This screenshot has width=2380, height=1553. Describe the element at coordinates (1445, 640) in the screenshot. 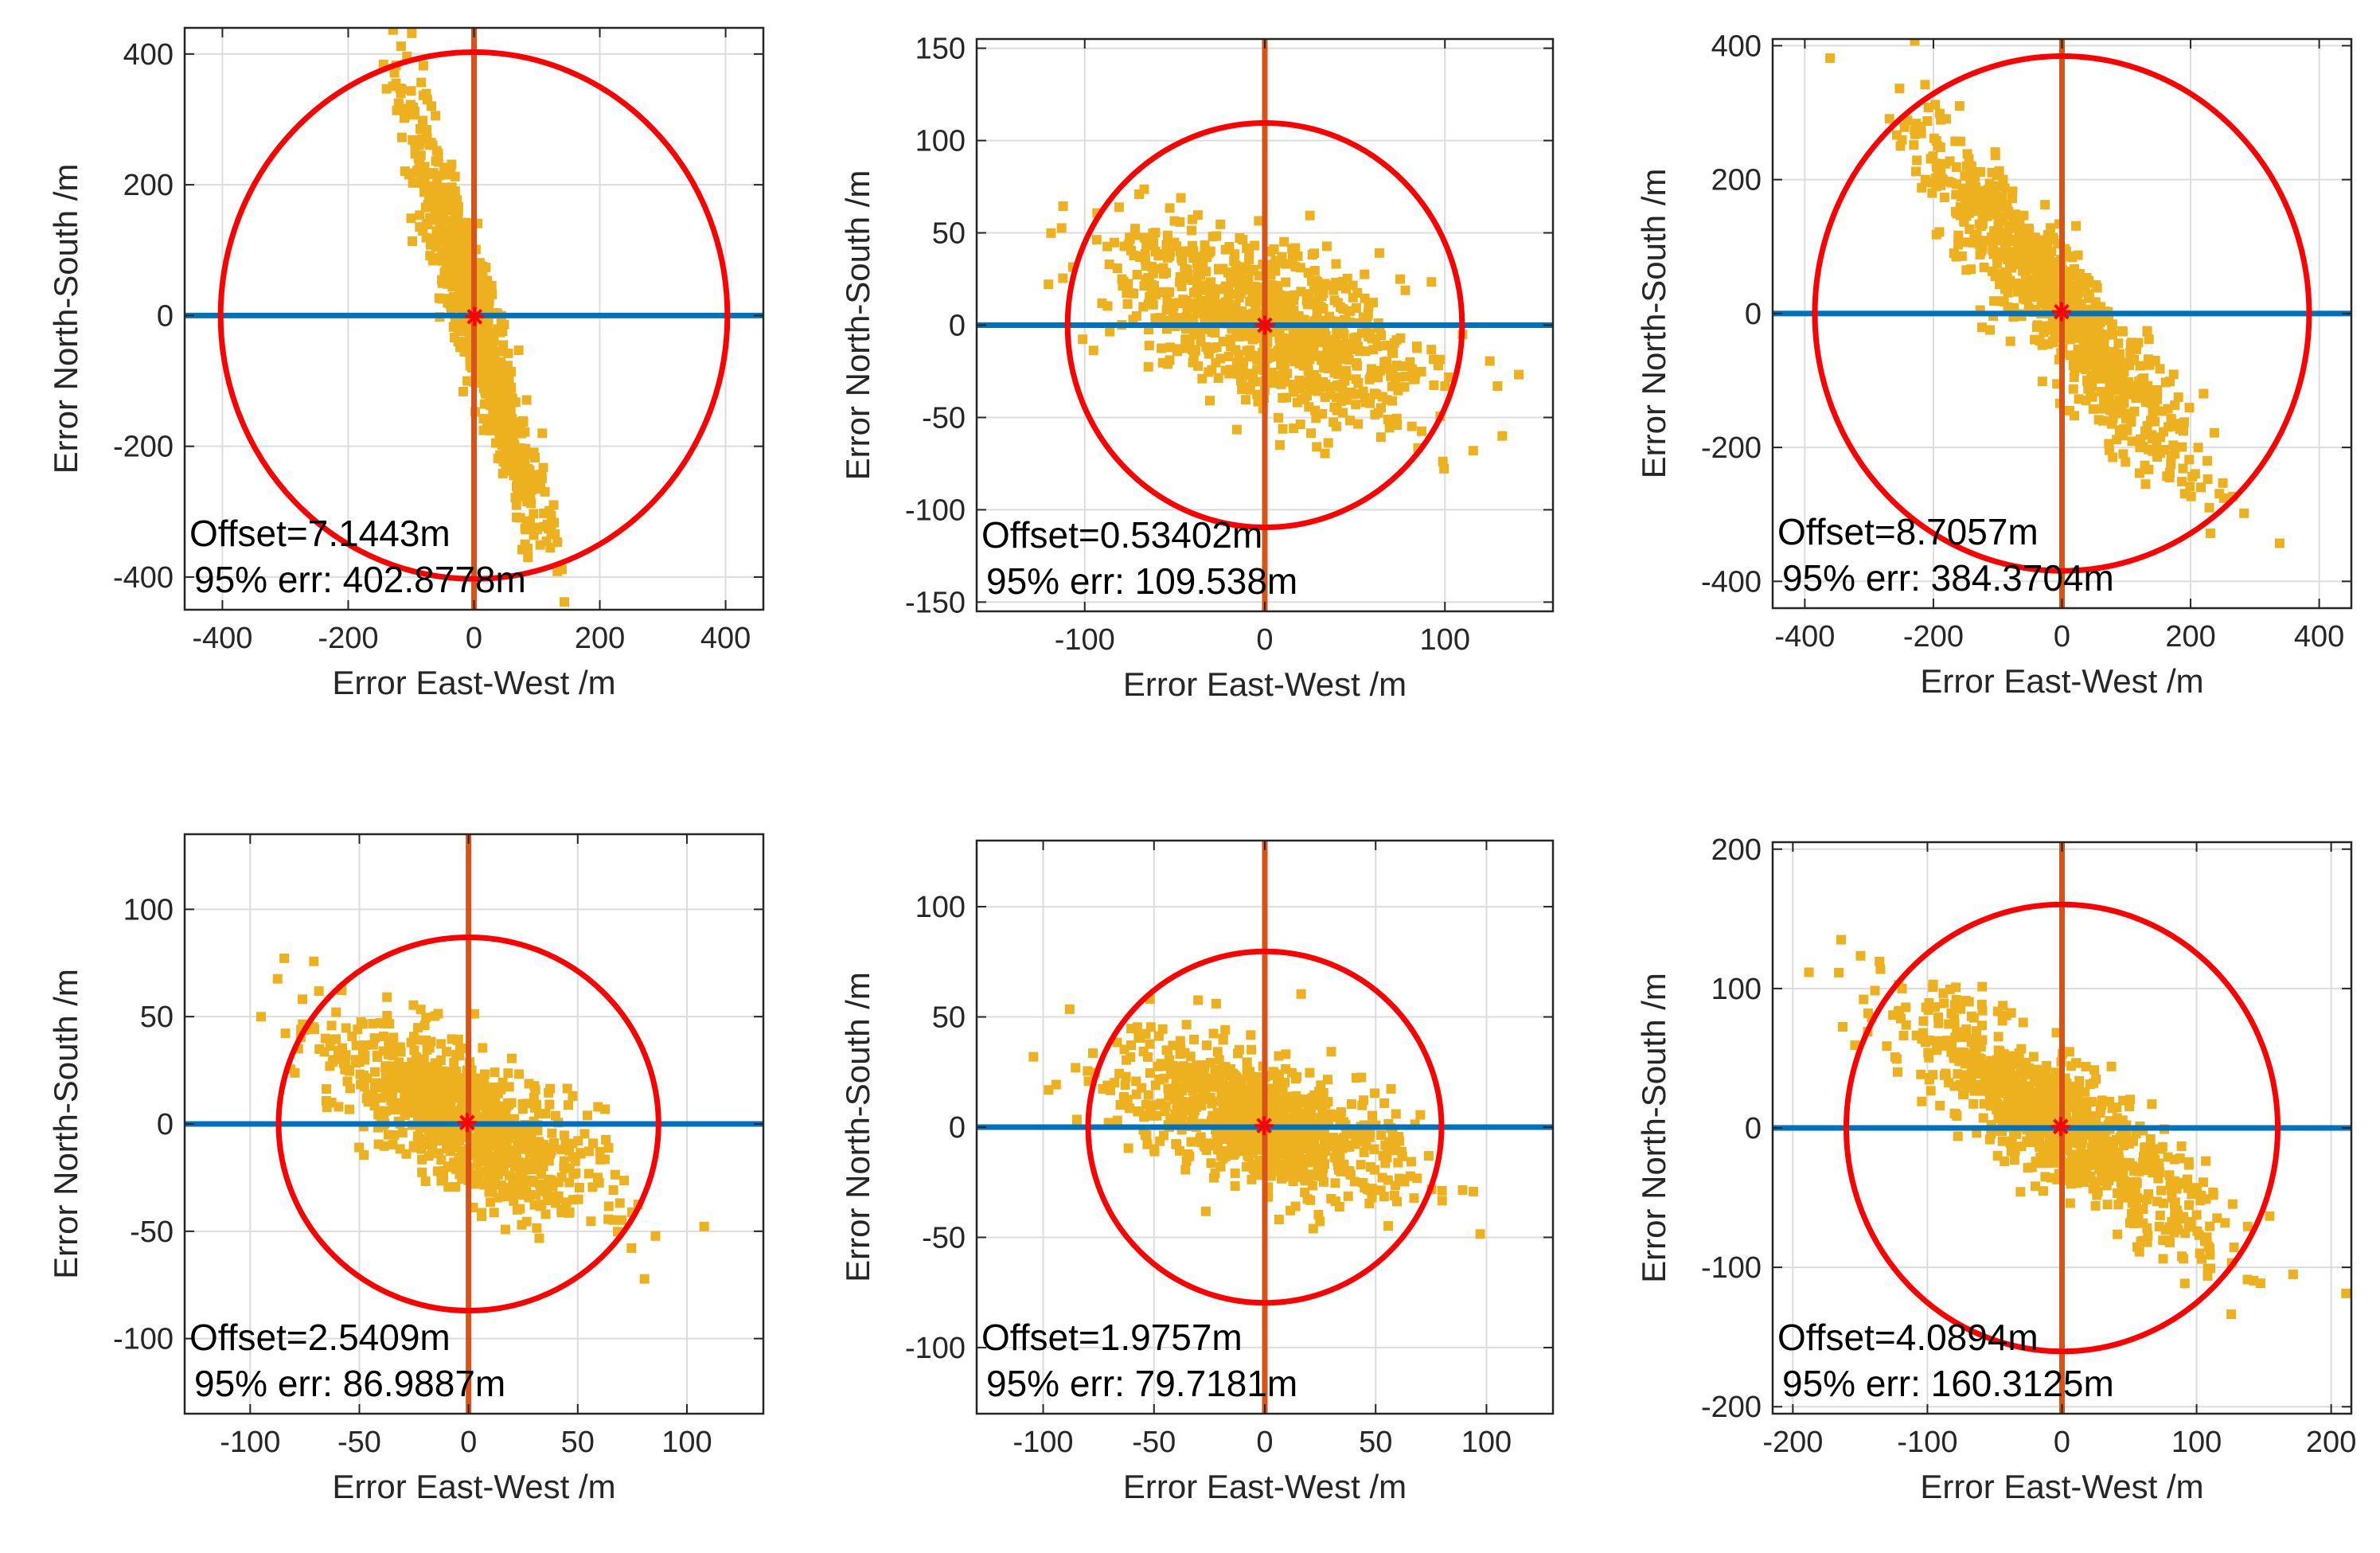

I see `x-tick-label: 100` at that location.